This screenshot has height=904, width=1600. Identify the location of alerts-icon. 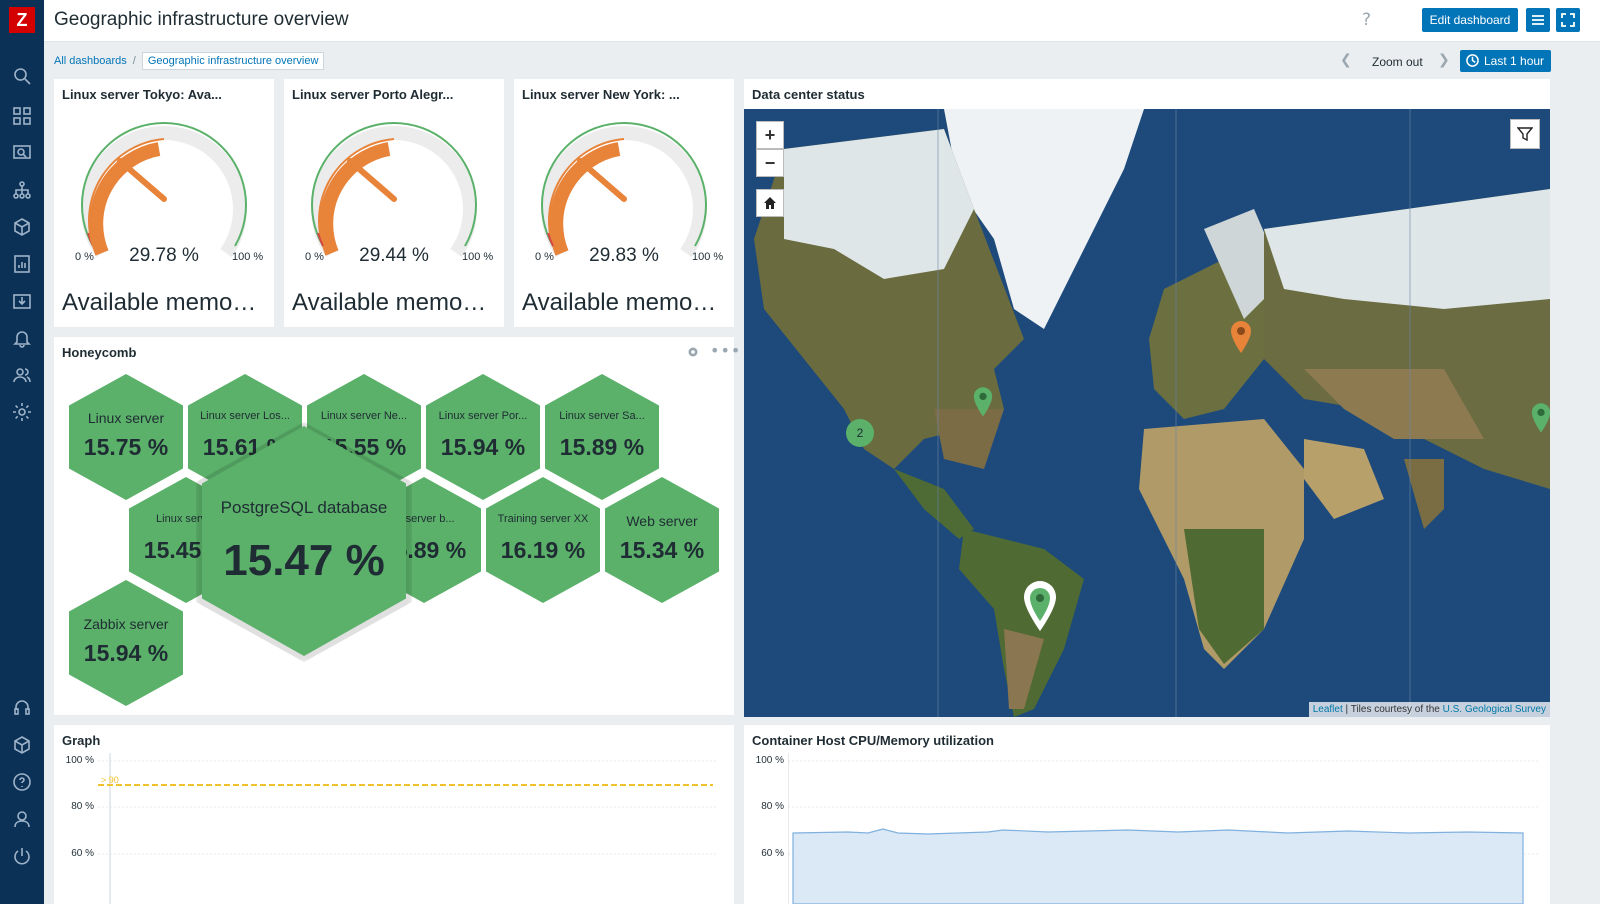
(22, 338).